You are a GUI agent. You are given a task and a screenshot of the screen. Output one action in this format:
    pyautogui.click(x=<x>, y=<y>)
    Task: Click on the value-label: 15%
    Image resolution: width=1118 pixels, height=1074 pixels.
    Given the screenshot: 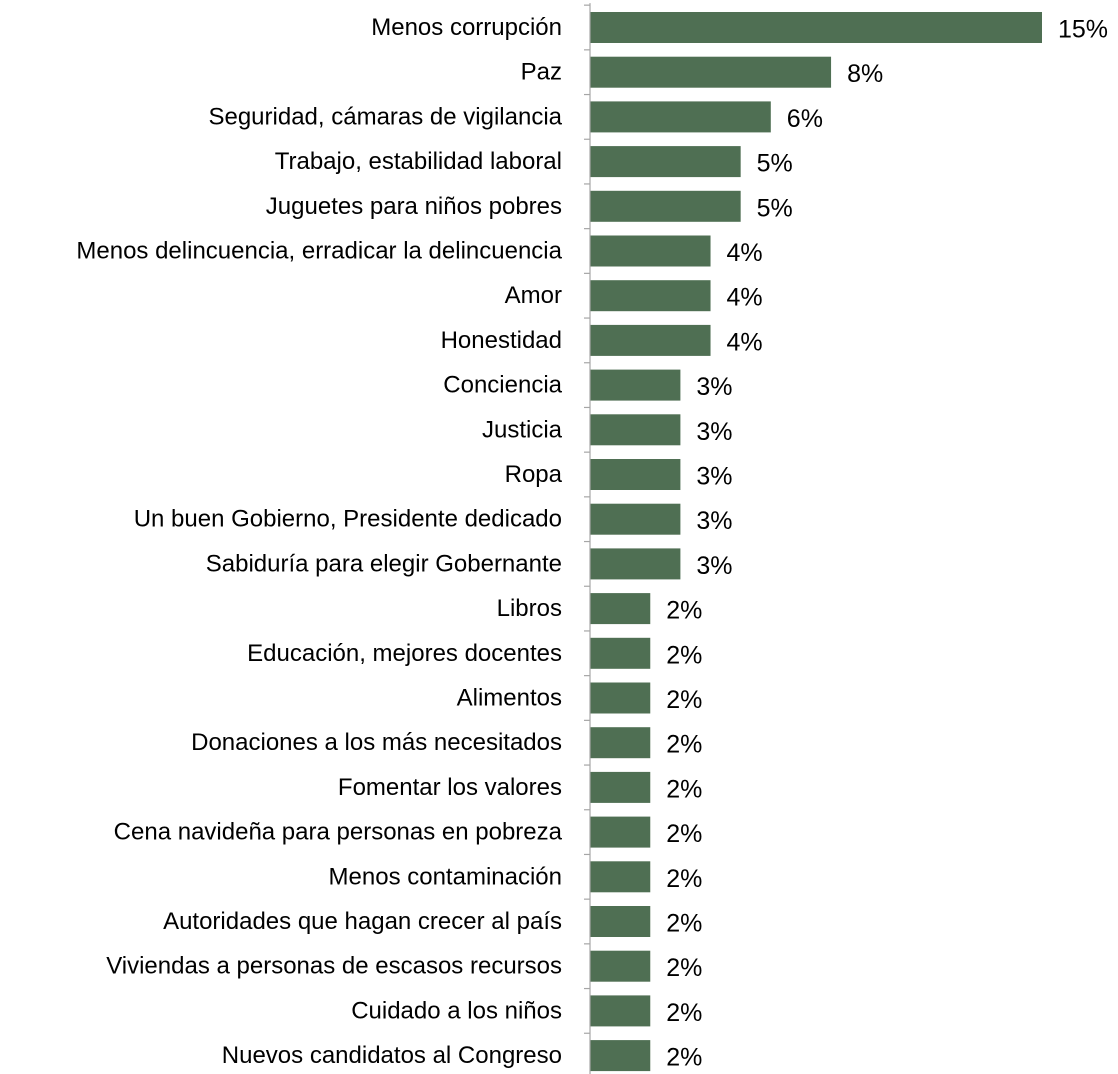 What is the action you would take?
    pyautogui.click(x=1083, y=30)
    